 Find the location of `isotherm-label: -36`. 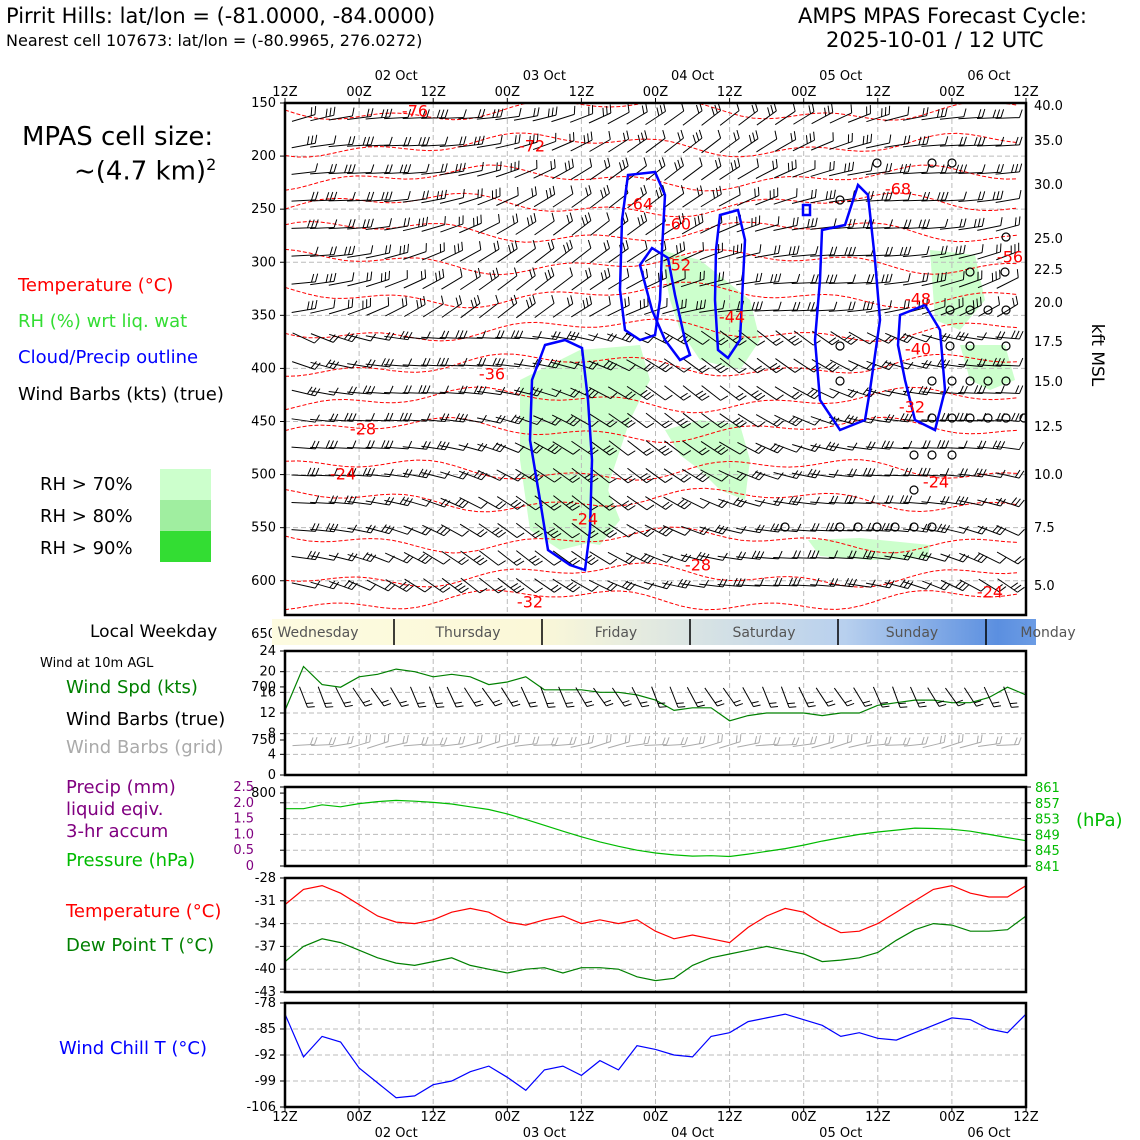

isotherm-label: -36 is located at coordinates (492, 374).